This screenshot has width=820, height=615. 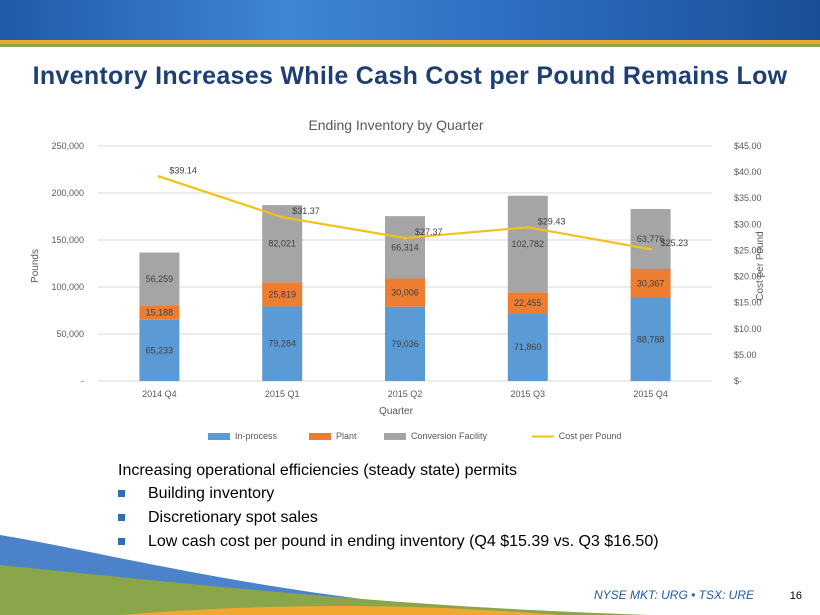 What do you see at coordinates (35, 266) in the screenshot?
I see `y-axis-label: Pounds` at bounding box center [35, 266].